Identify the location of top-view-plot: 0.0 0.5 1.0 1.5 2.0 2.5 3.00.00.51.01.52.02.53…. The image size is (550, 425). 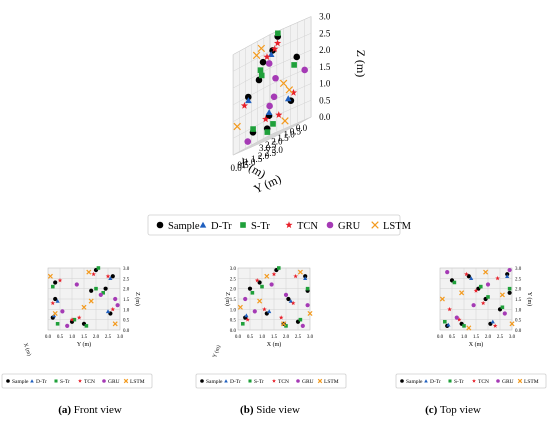
(485, 307).